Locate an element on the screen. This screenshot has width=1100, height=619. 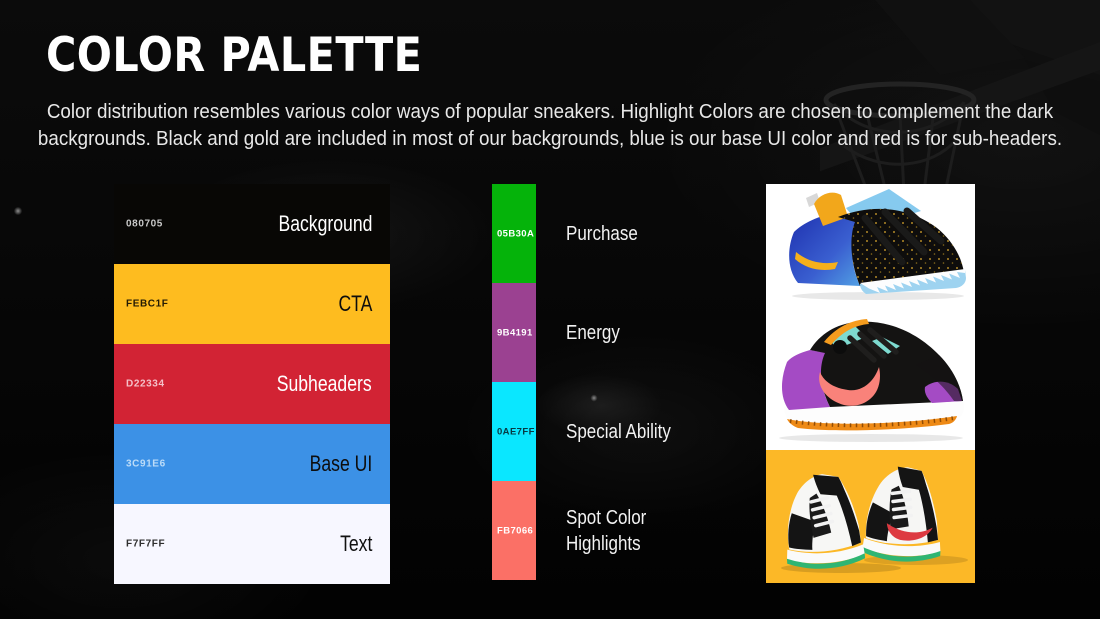
swatch-hex-code: FEBC1F is located at coordinates (147, 304).